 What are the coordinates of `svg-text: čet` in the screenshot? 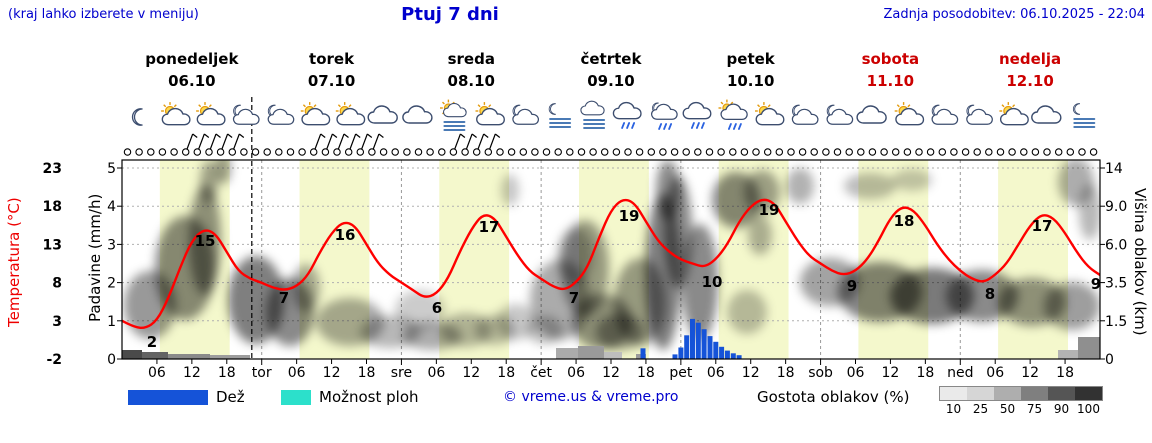 It's located at (541, 373).